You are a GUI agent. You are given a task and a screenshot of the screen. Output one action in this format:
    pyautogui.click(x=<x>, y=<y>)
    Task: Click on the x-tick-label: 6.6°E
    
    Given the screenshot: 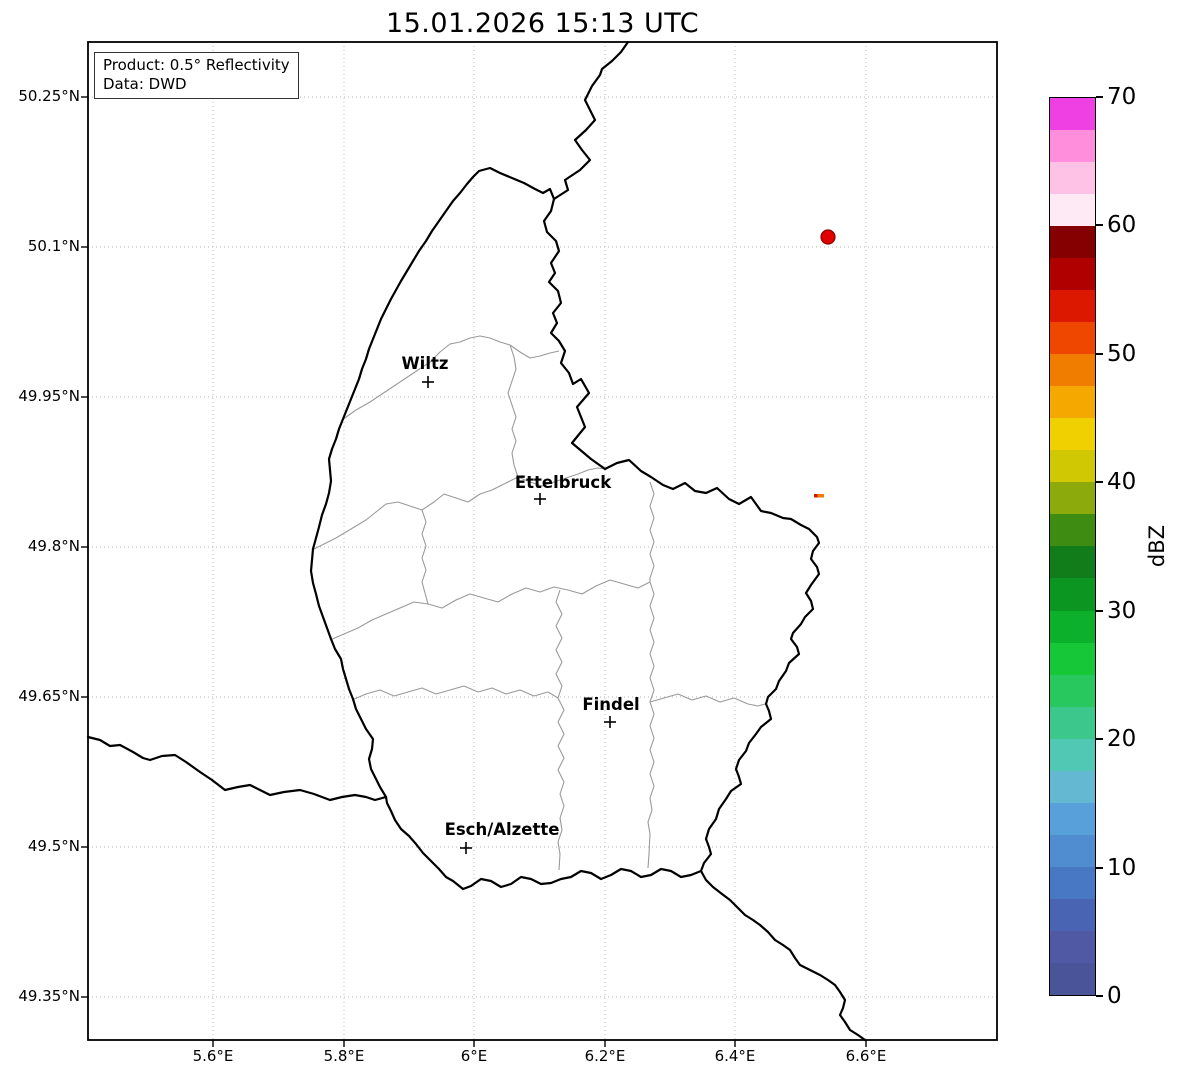 What is the action you would take?
    pyautogui.click(x=866, y=1056)
    